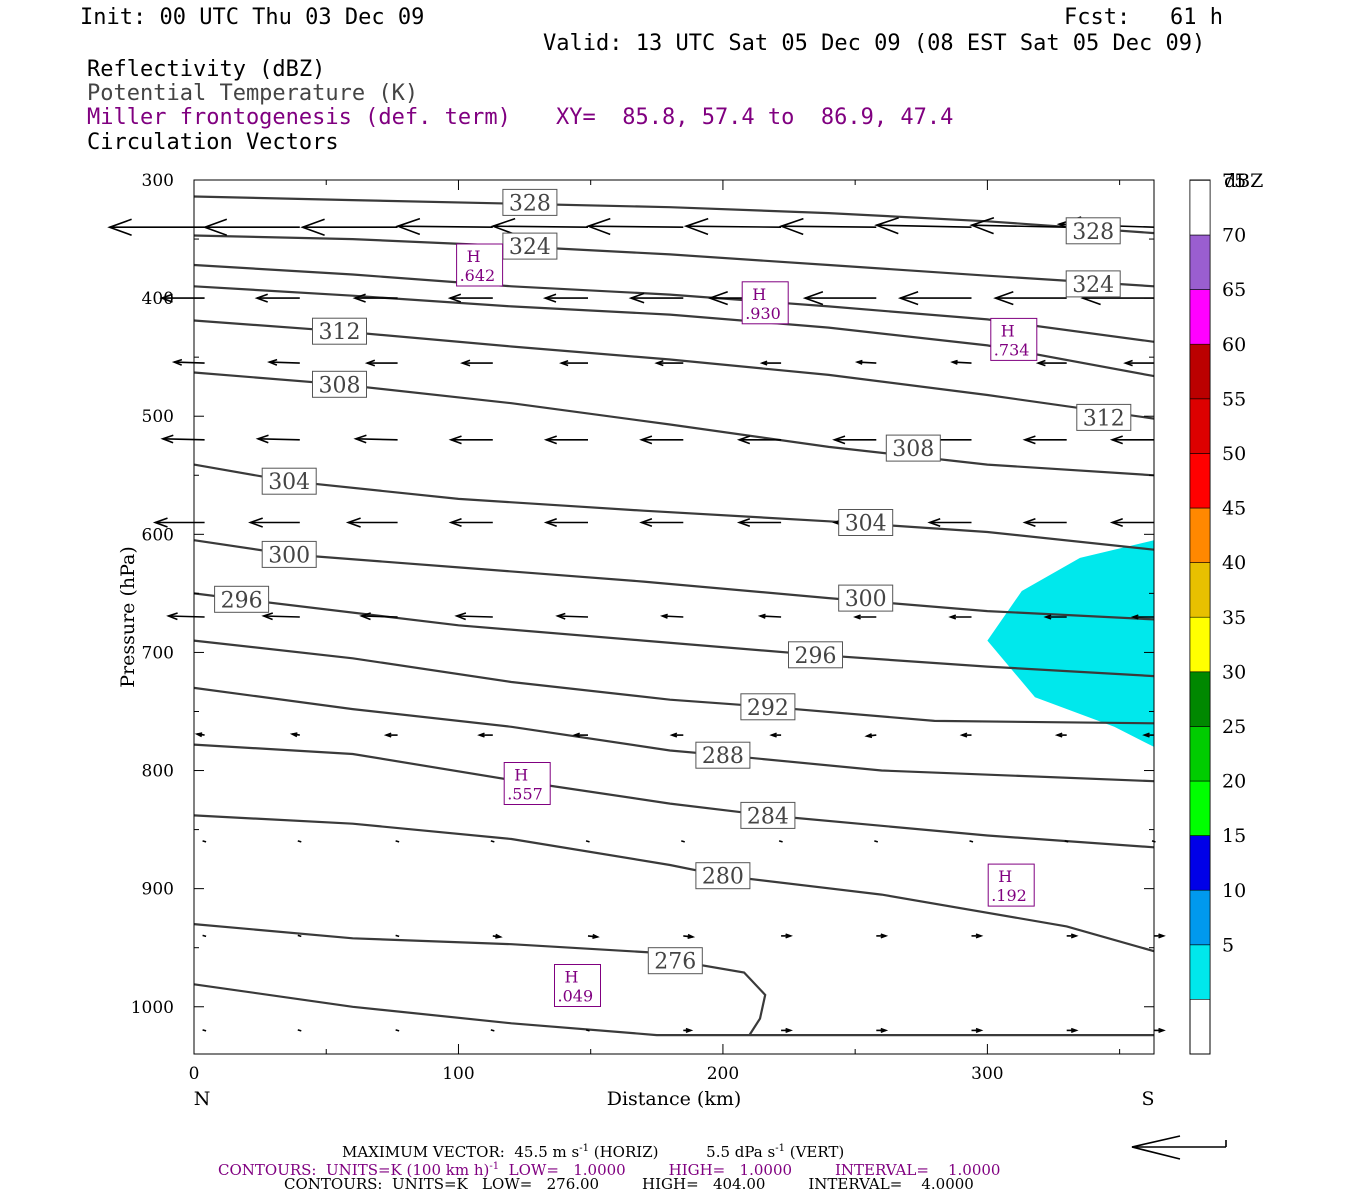 The width and height of the screenshot is (1350, 1200). I want to click on colorbar-level-label: 45, so click(1234, 509).